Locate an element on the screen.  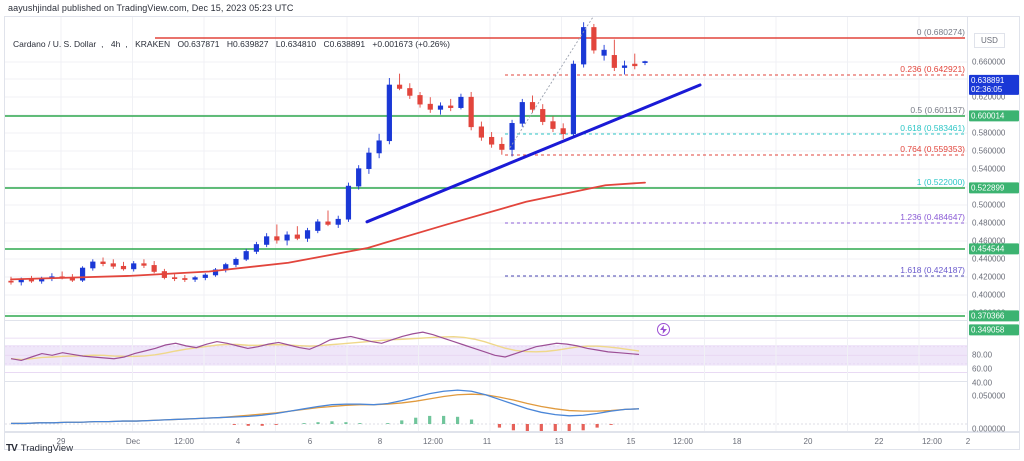
time-axis-tick: 2 is located at coordinates (968, 441).